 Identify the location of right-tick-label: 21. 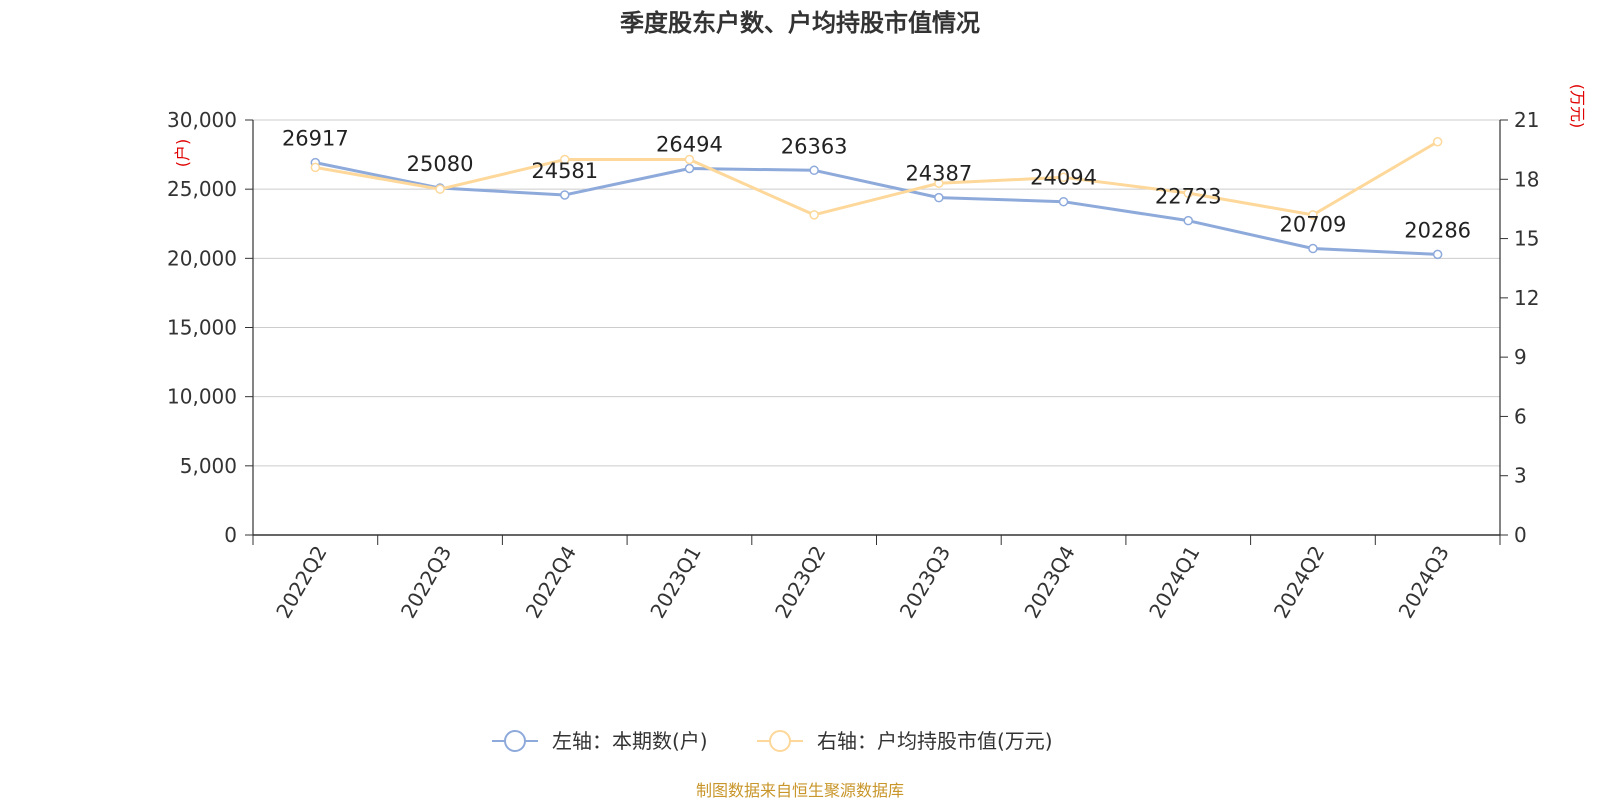
(1526, 120).